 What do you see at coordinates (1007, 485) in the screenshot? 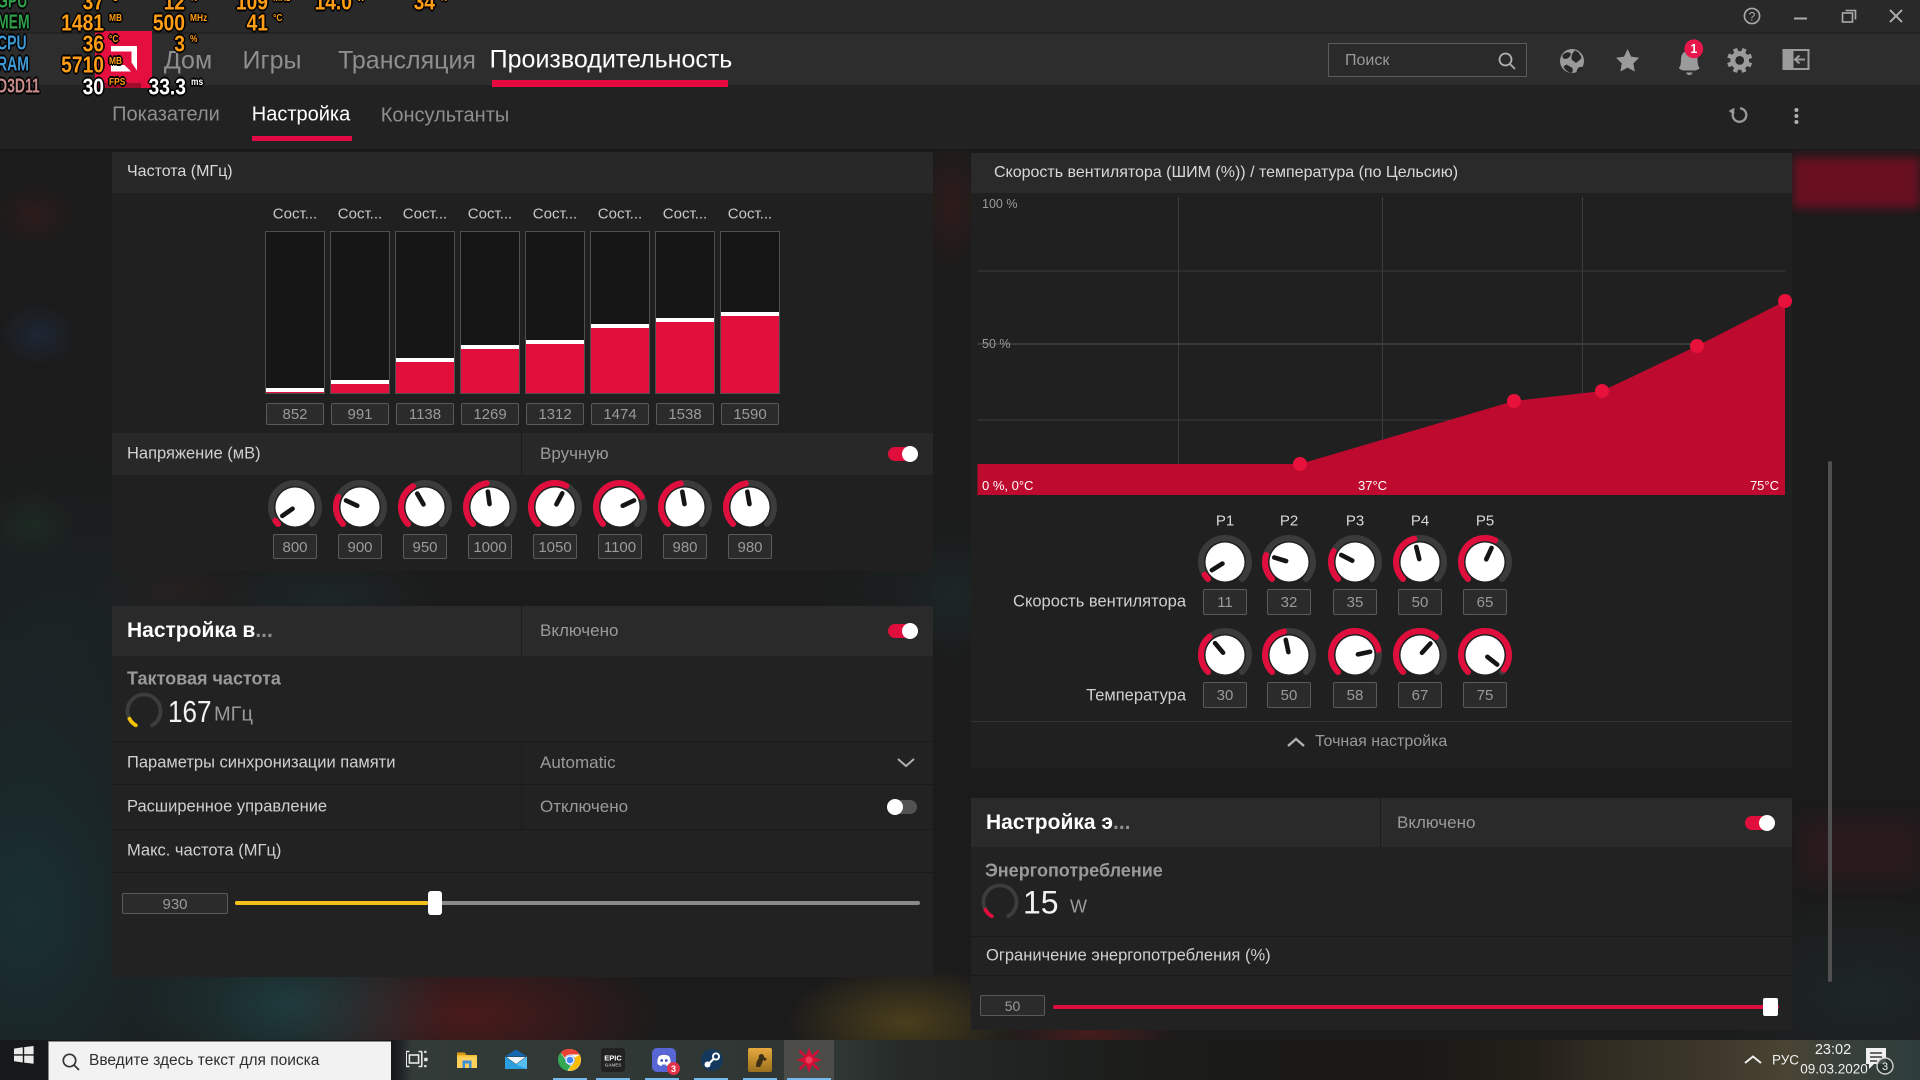
I see `svg-text: 0 %, 0°C` at bounding box center [1007, 485].